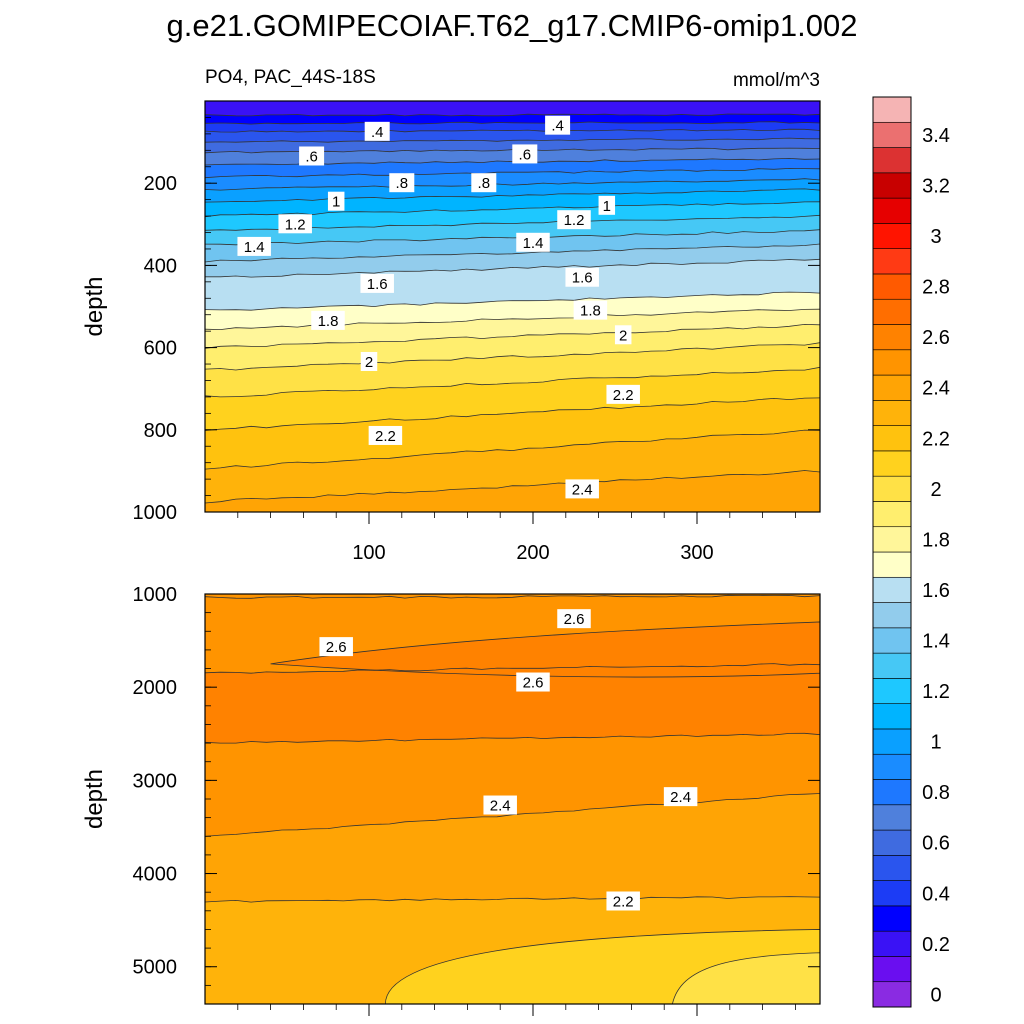 The image size is (1024, 1024). Describe the element at coordinates (936, 641) in the screenshot. I see `colorbar-label: 1.4` at that location.